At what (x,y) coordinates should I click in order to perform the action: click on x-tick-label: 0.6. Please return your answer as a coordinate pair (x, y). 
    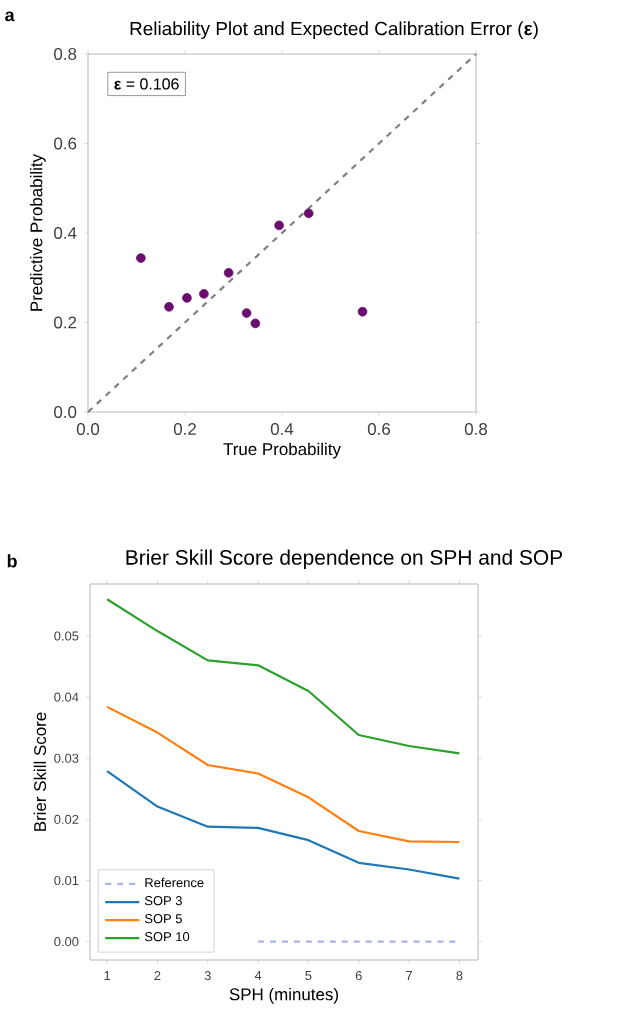
    Looking at the image, I should click on (379, 429).